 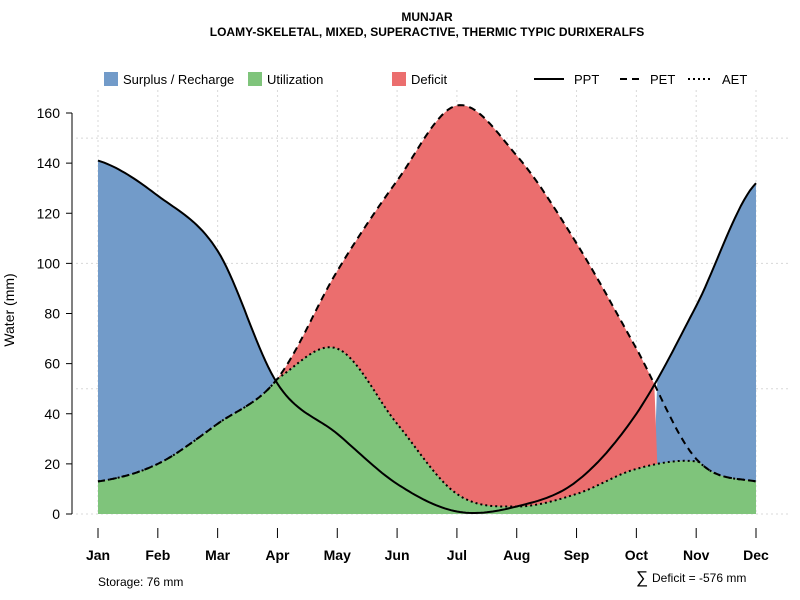 I want to click on legend-label-surplus: Surplus / Recharge, so click(x=178, y=79).